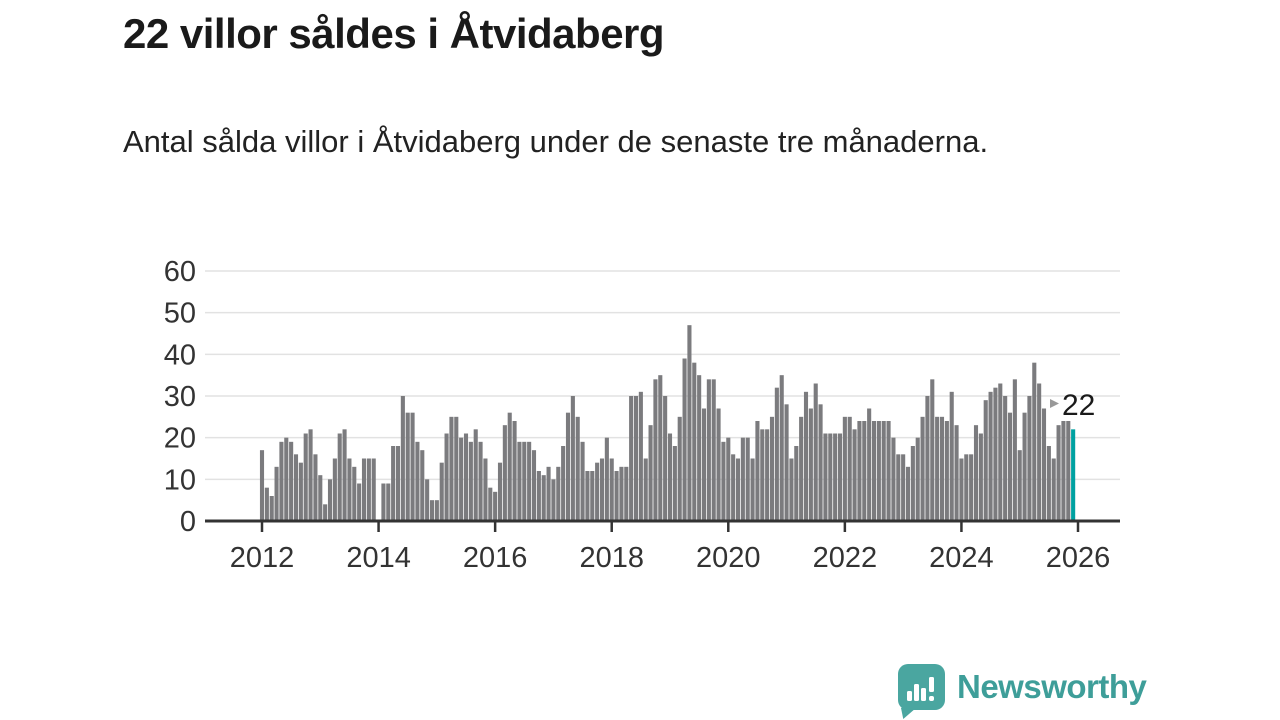 Image resolution: width=1280 pixels, height=720 pixels. I want to click on newsworthy-bubble-chart-icon, so click(921, 687).